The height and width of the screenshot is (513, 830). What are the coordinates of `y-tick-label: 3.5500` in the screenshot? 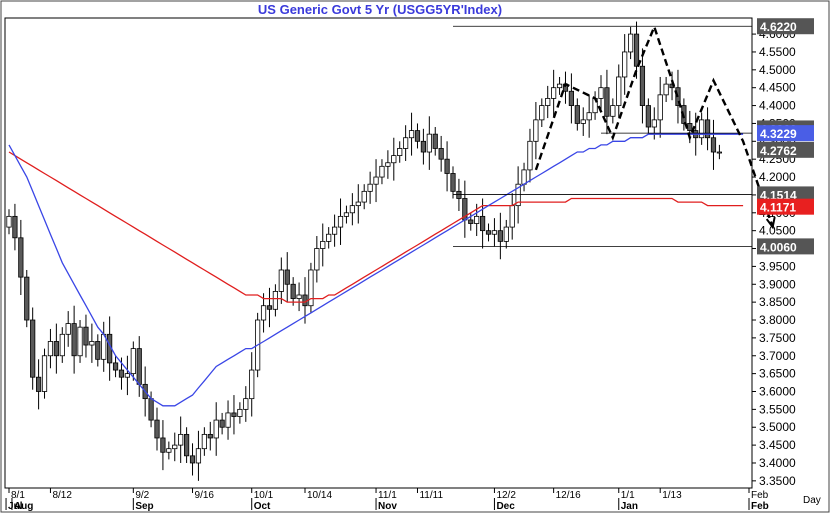 It's located at (777, 409).